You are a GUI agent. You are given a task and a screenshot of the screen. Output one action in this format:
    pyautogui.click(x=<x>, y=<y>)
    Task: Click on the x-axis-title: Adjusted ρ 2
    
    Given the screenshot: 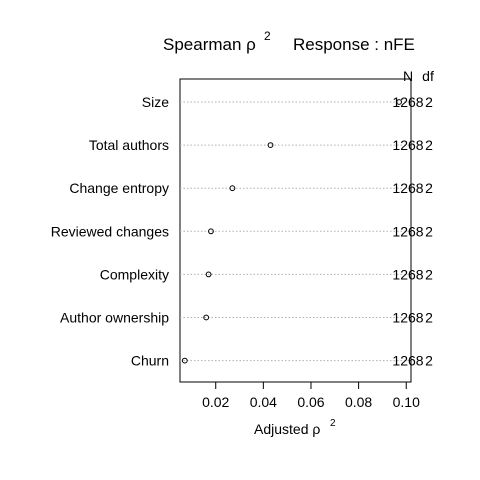 What is the action you would take?
    pyautogui.click(x=295, y=427)
    